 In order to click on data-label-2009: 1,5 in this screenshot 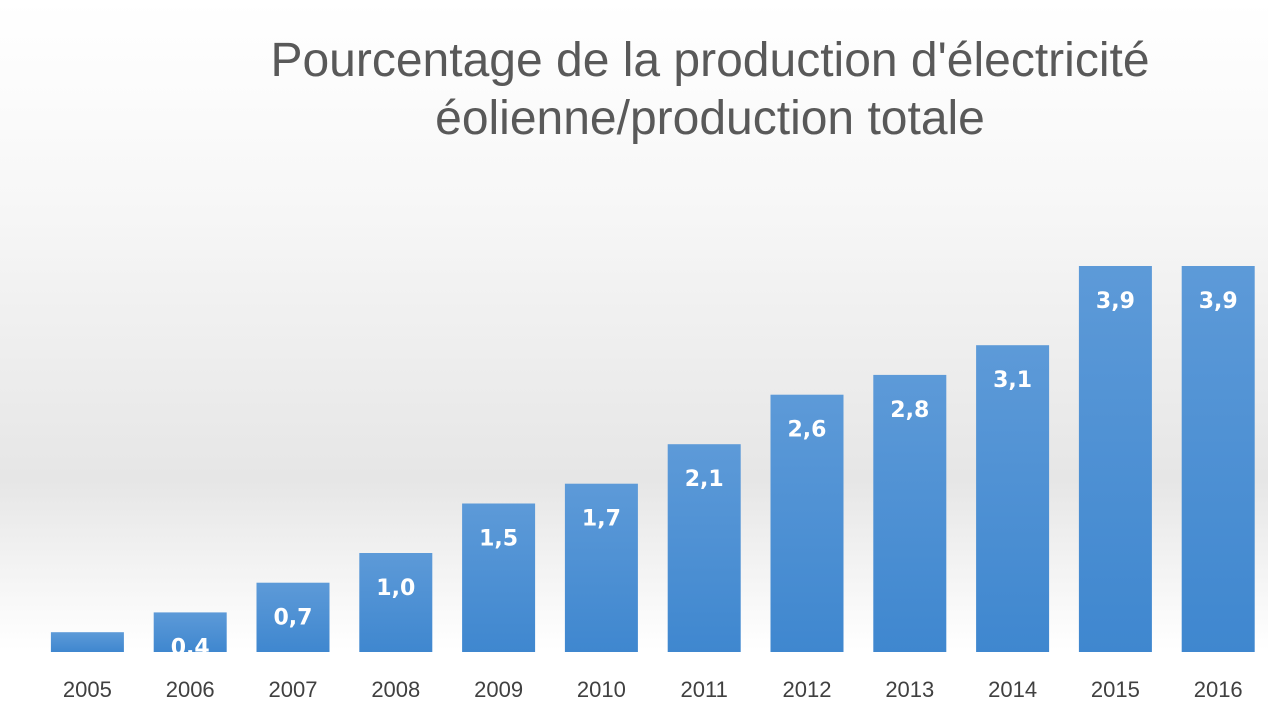, I will do `click(498, 539)`.